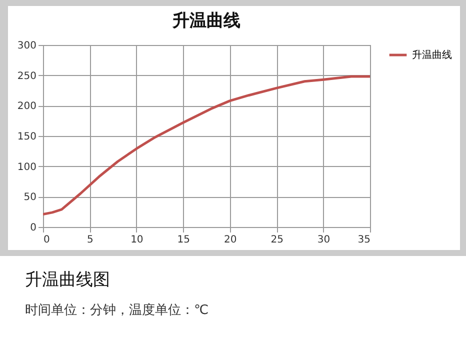 The height and width of the screenshot is (361, 466). I want to click on x-tick-label: 25, so click(277, 240).